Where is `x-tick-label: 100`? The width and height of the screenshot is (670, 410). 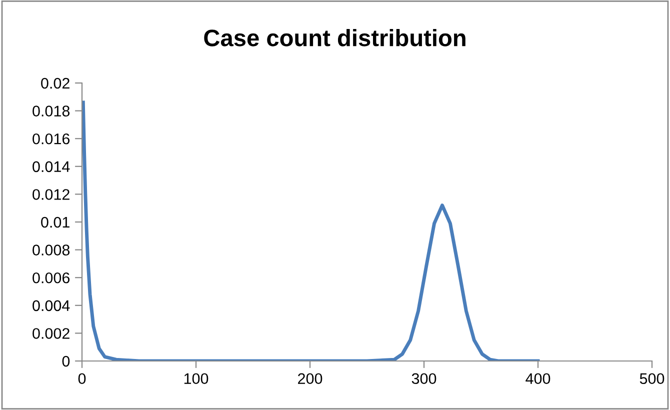 x-tick-label: 100 is located at coordinates (196, 378).